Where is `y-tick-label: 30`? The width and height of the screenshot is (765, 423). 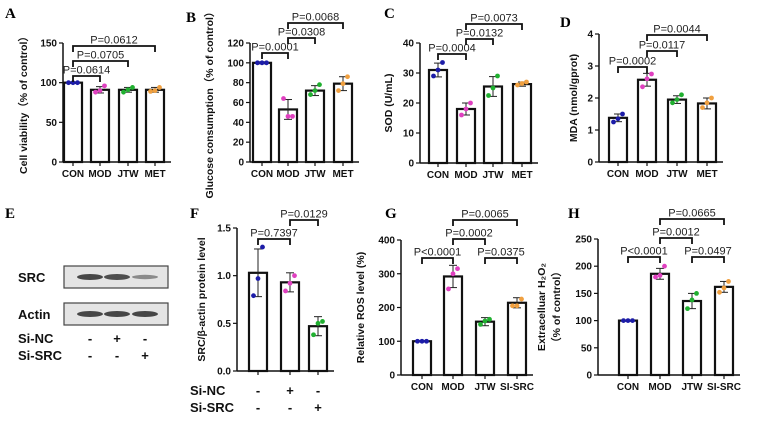
y-tick-label: 30 is located at coordinates (409, 74).